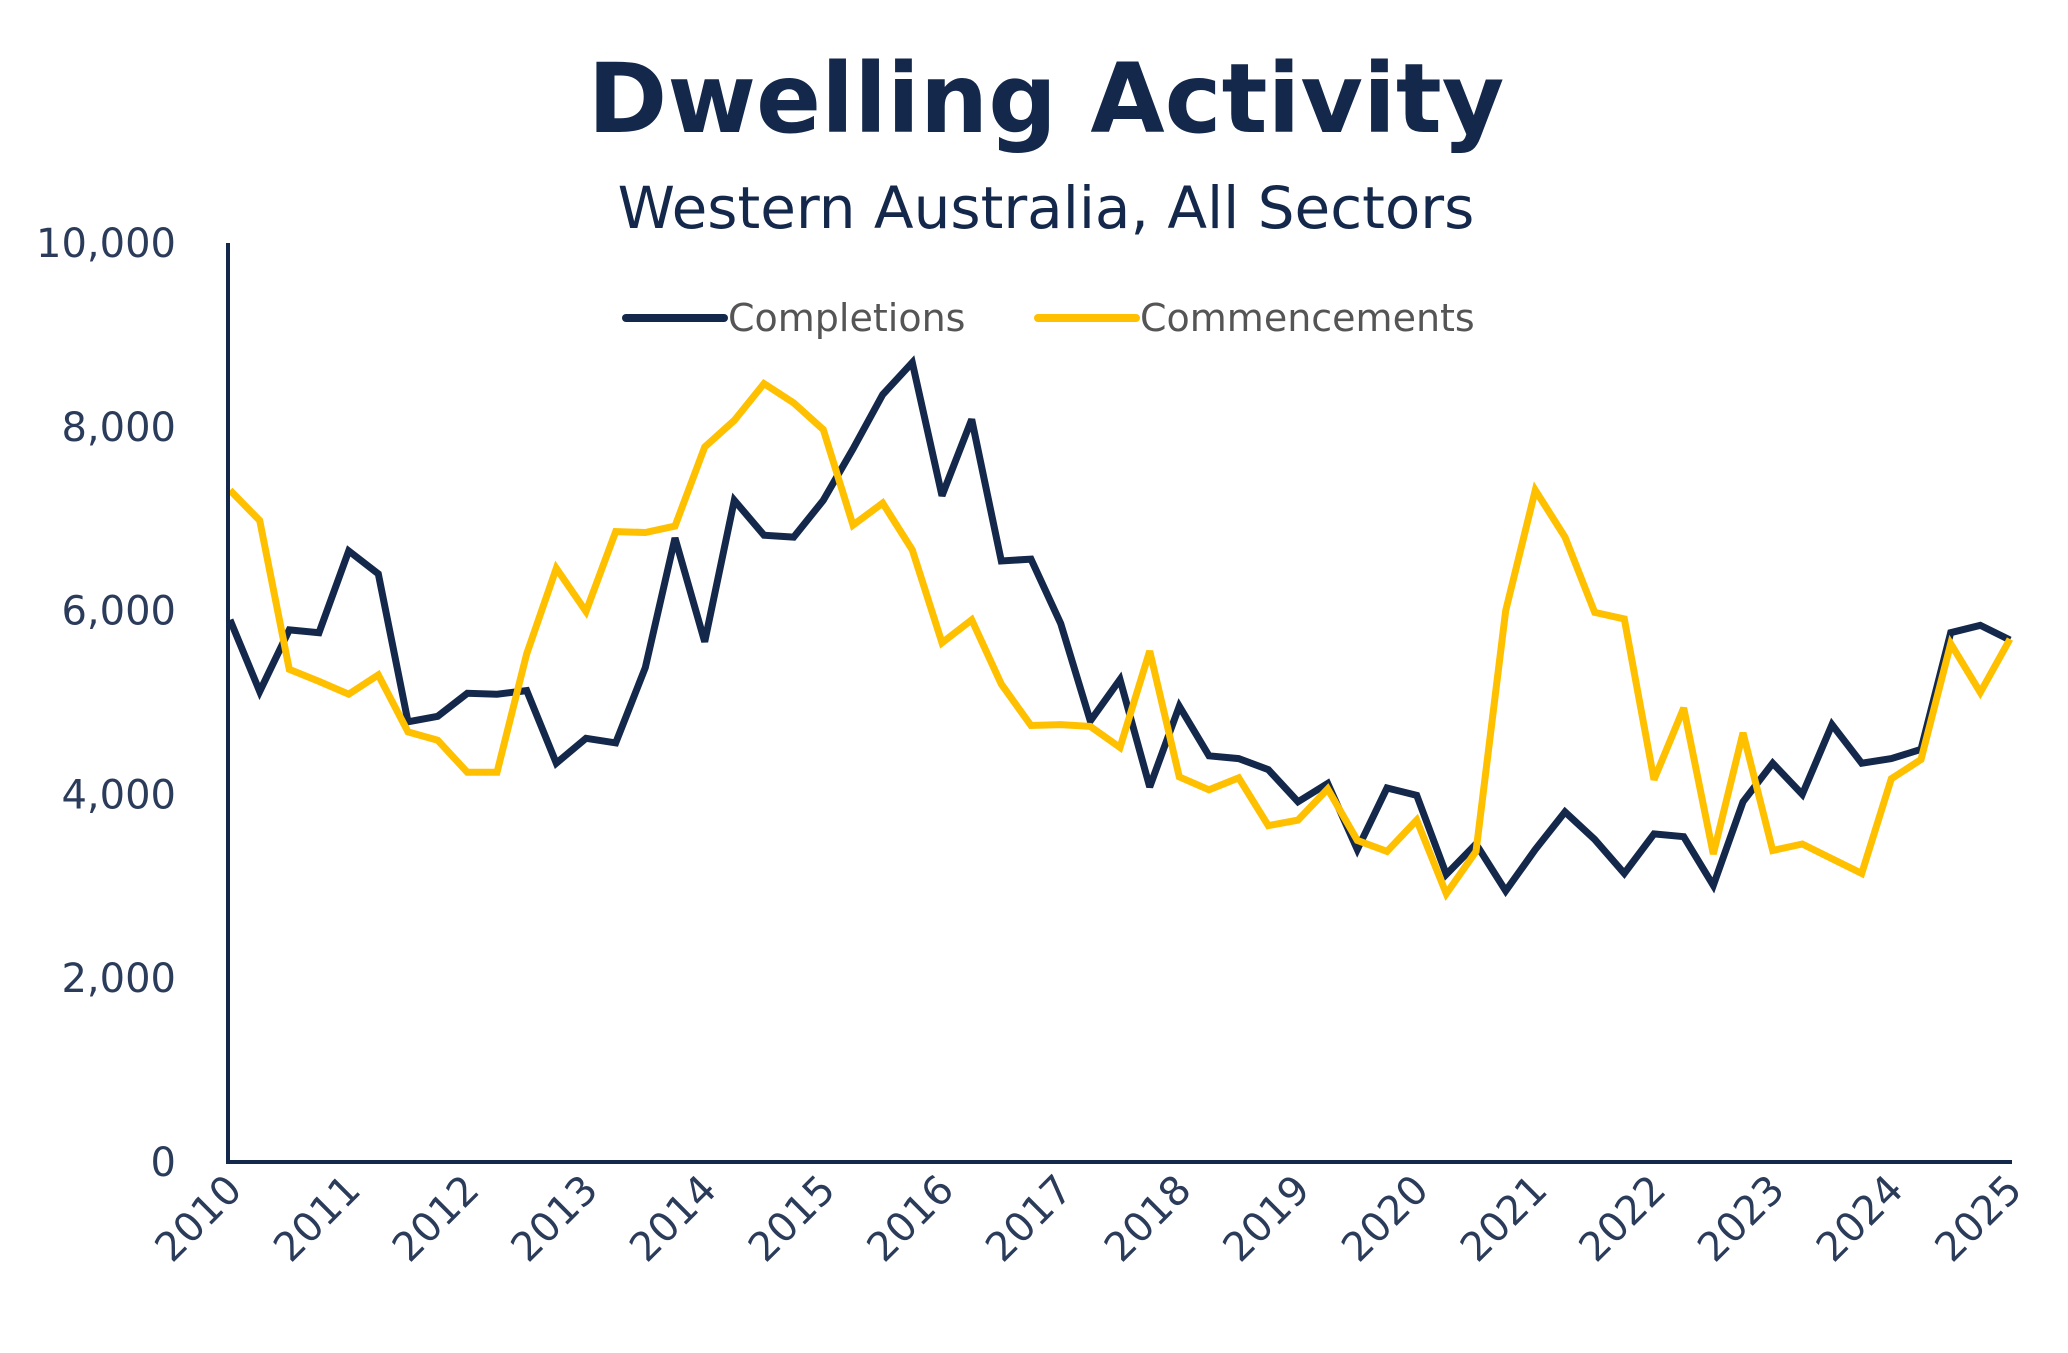 The width and height of the screenshot is (2068, 1353). I want to click on legend-label-completions: Completions, so click(846, 318).